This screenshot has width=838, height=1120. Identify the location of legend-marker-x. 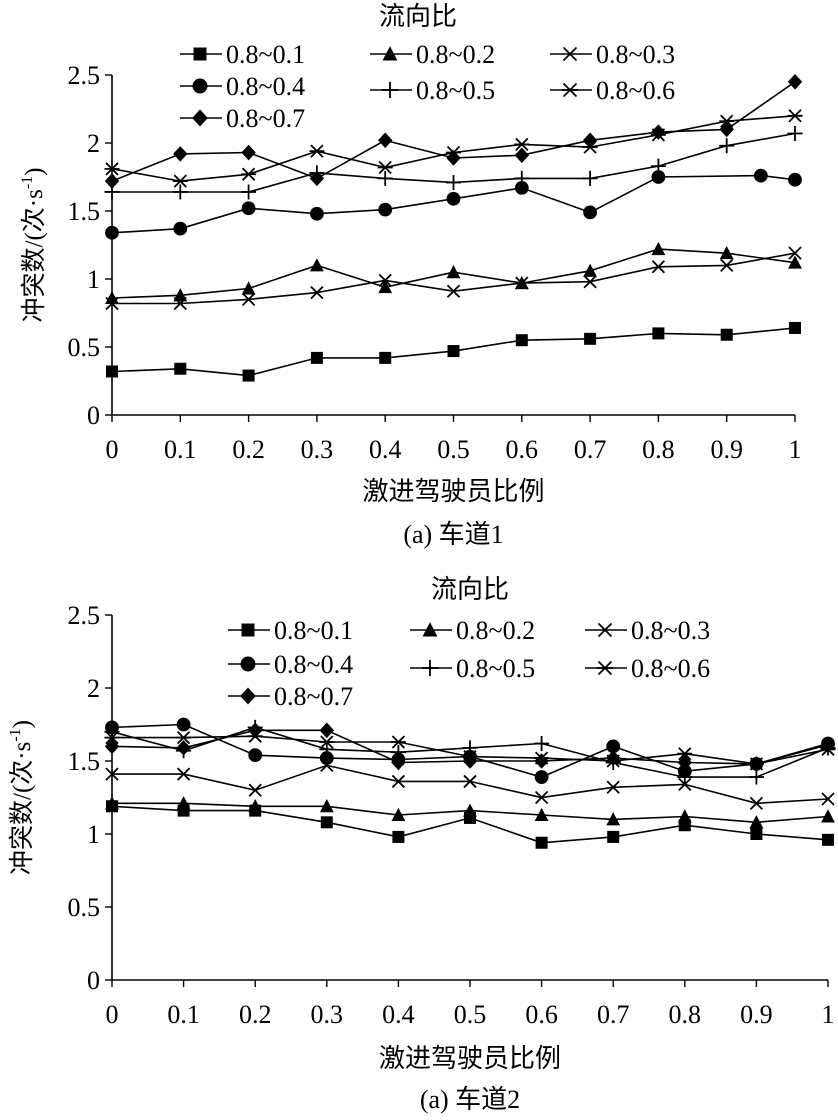
(605, 630).